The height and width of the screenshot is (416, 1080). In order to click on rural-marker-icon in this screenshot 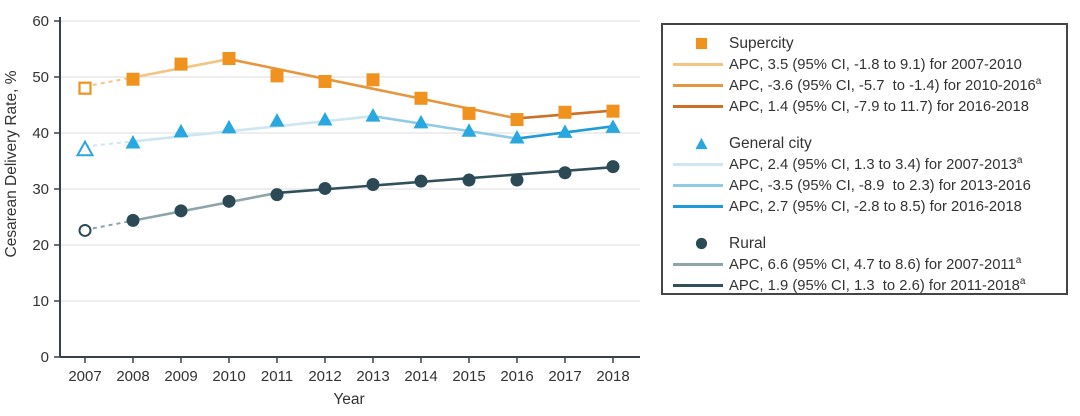, I will do `click(701, 243)`.